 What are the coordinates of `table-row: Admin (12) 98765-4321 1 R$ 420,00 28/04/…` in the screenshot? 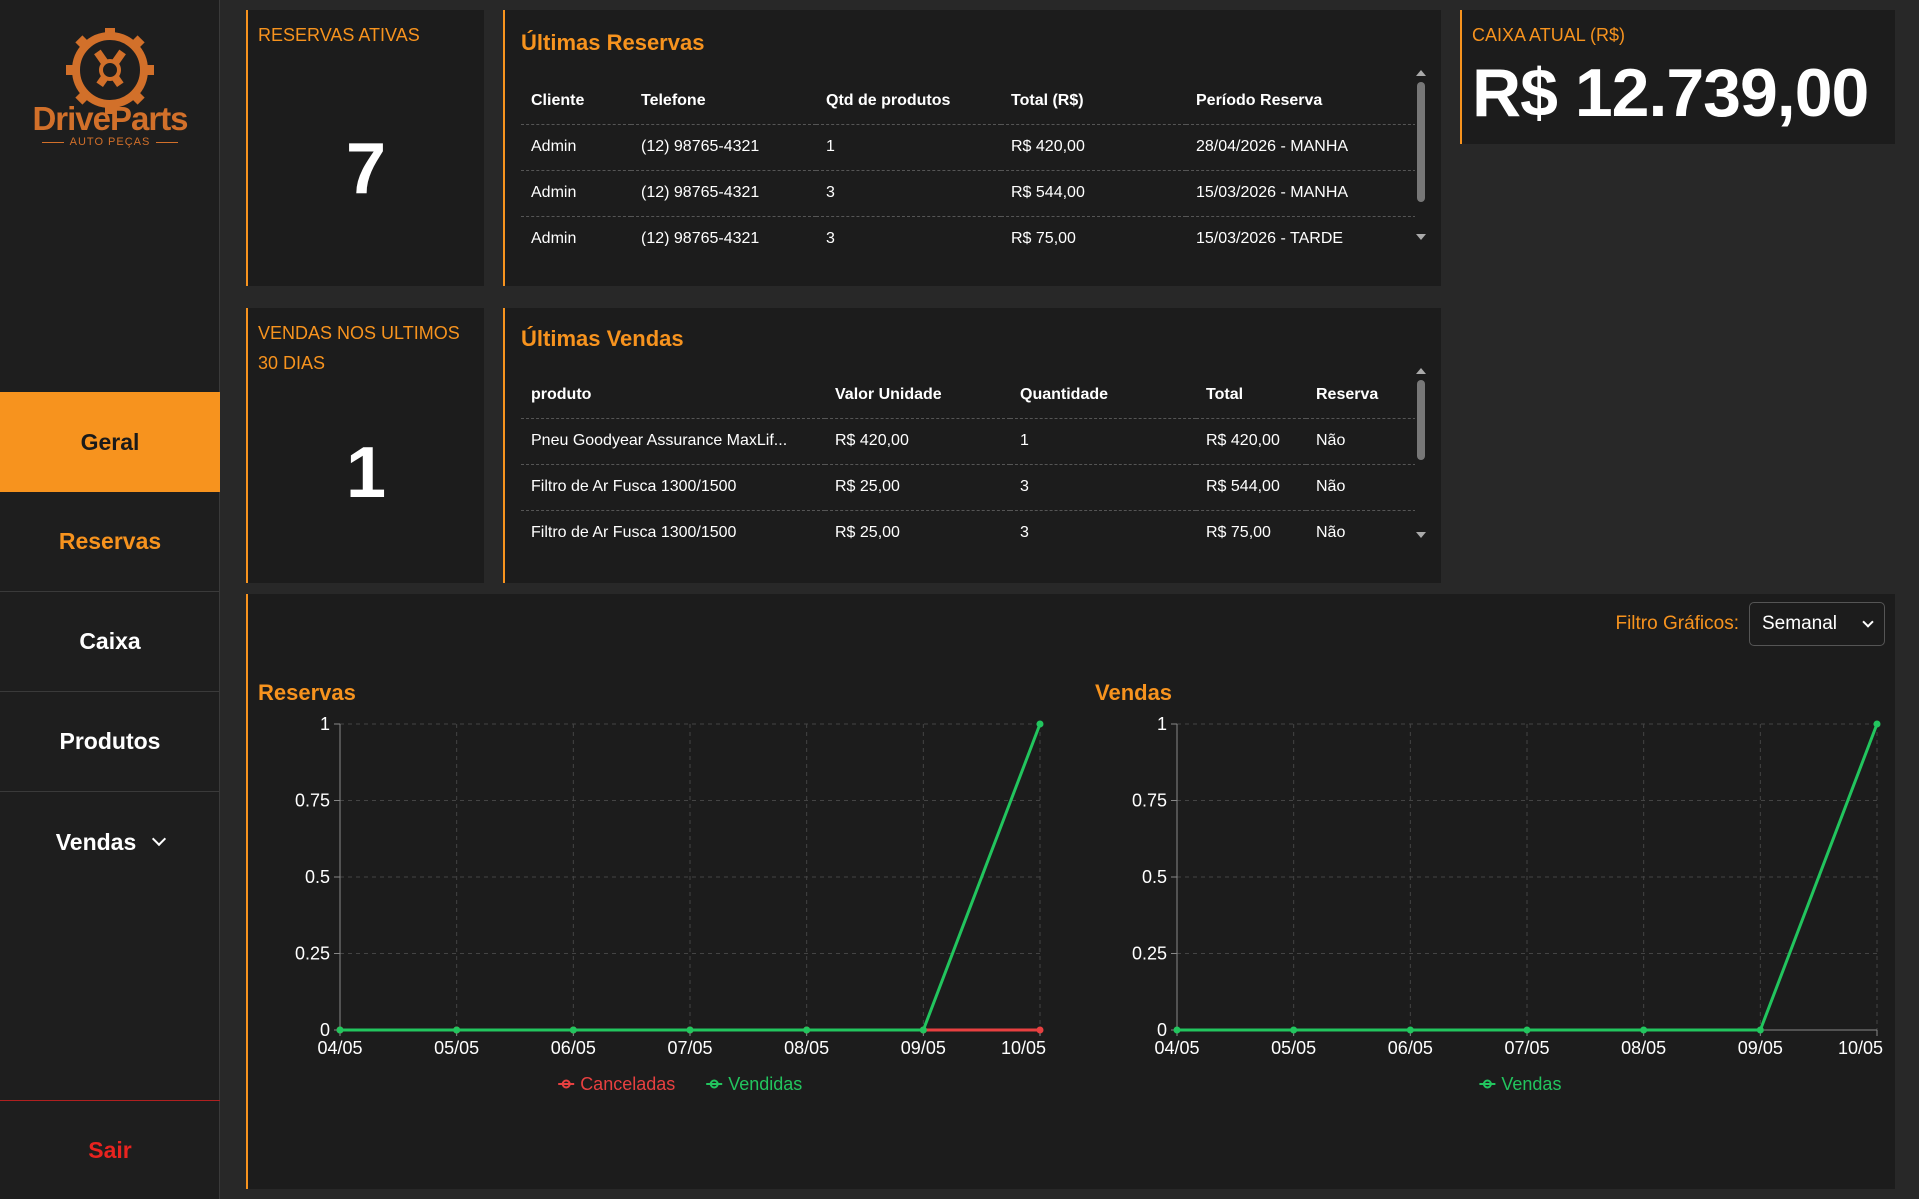 It's located at (971, 147).